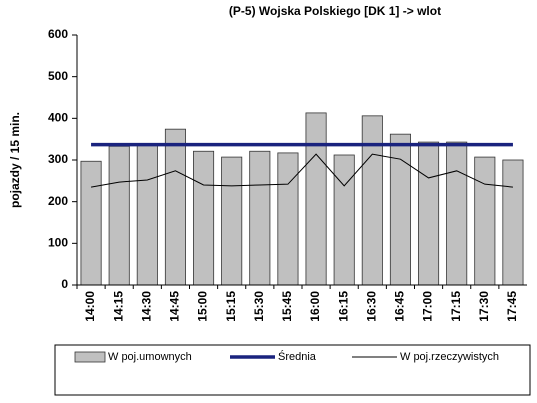 The image size is (537, 403). Describe the element at coordinates (58, 201) in the screenshot. I see `y-tick-label: 200` at that location.